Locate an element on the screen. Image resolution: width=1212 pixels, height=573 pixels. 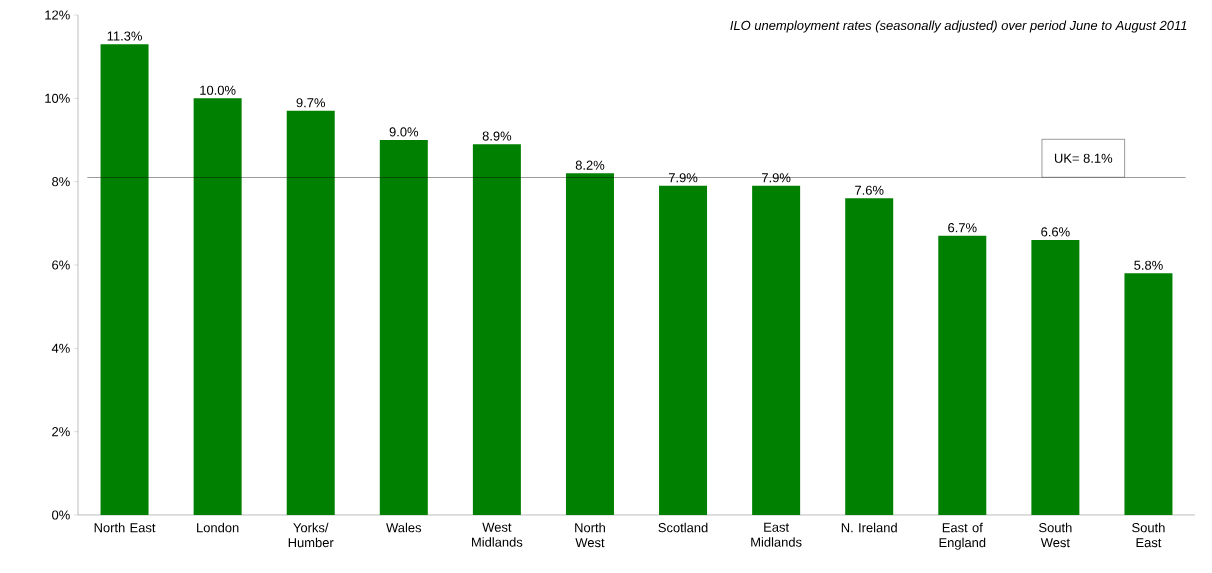
x-tick-label: N. Ireland is located at coordinates (869, 527).